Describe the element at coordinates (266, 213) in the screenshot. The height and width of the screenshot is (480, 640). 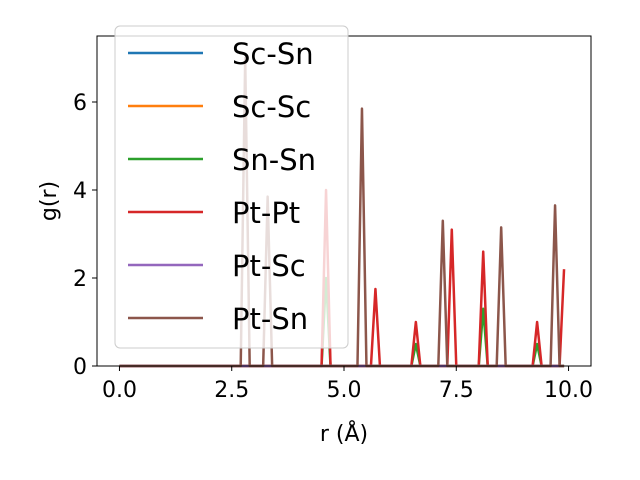
I see `legend-label-pt-pt: Pt-Pt` at that location.